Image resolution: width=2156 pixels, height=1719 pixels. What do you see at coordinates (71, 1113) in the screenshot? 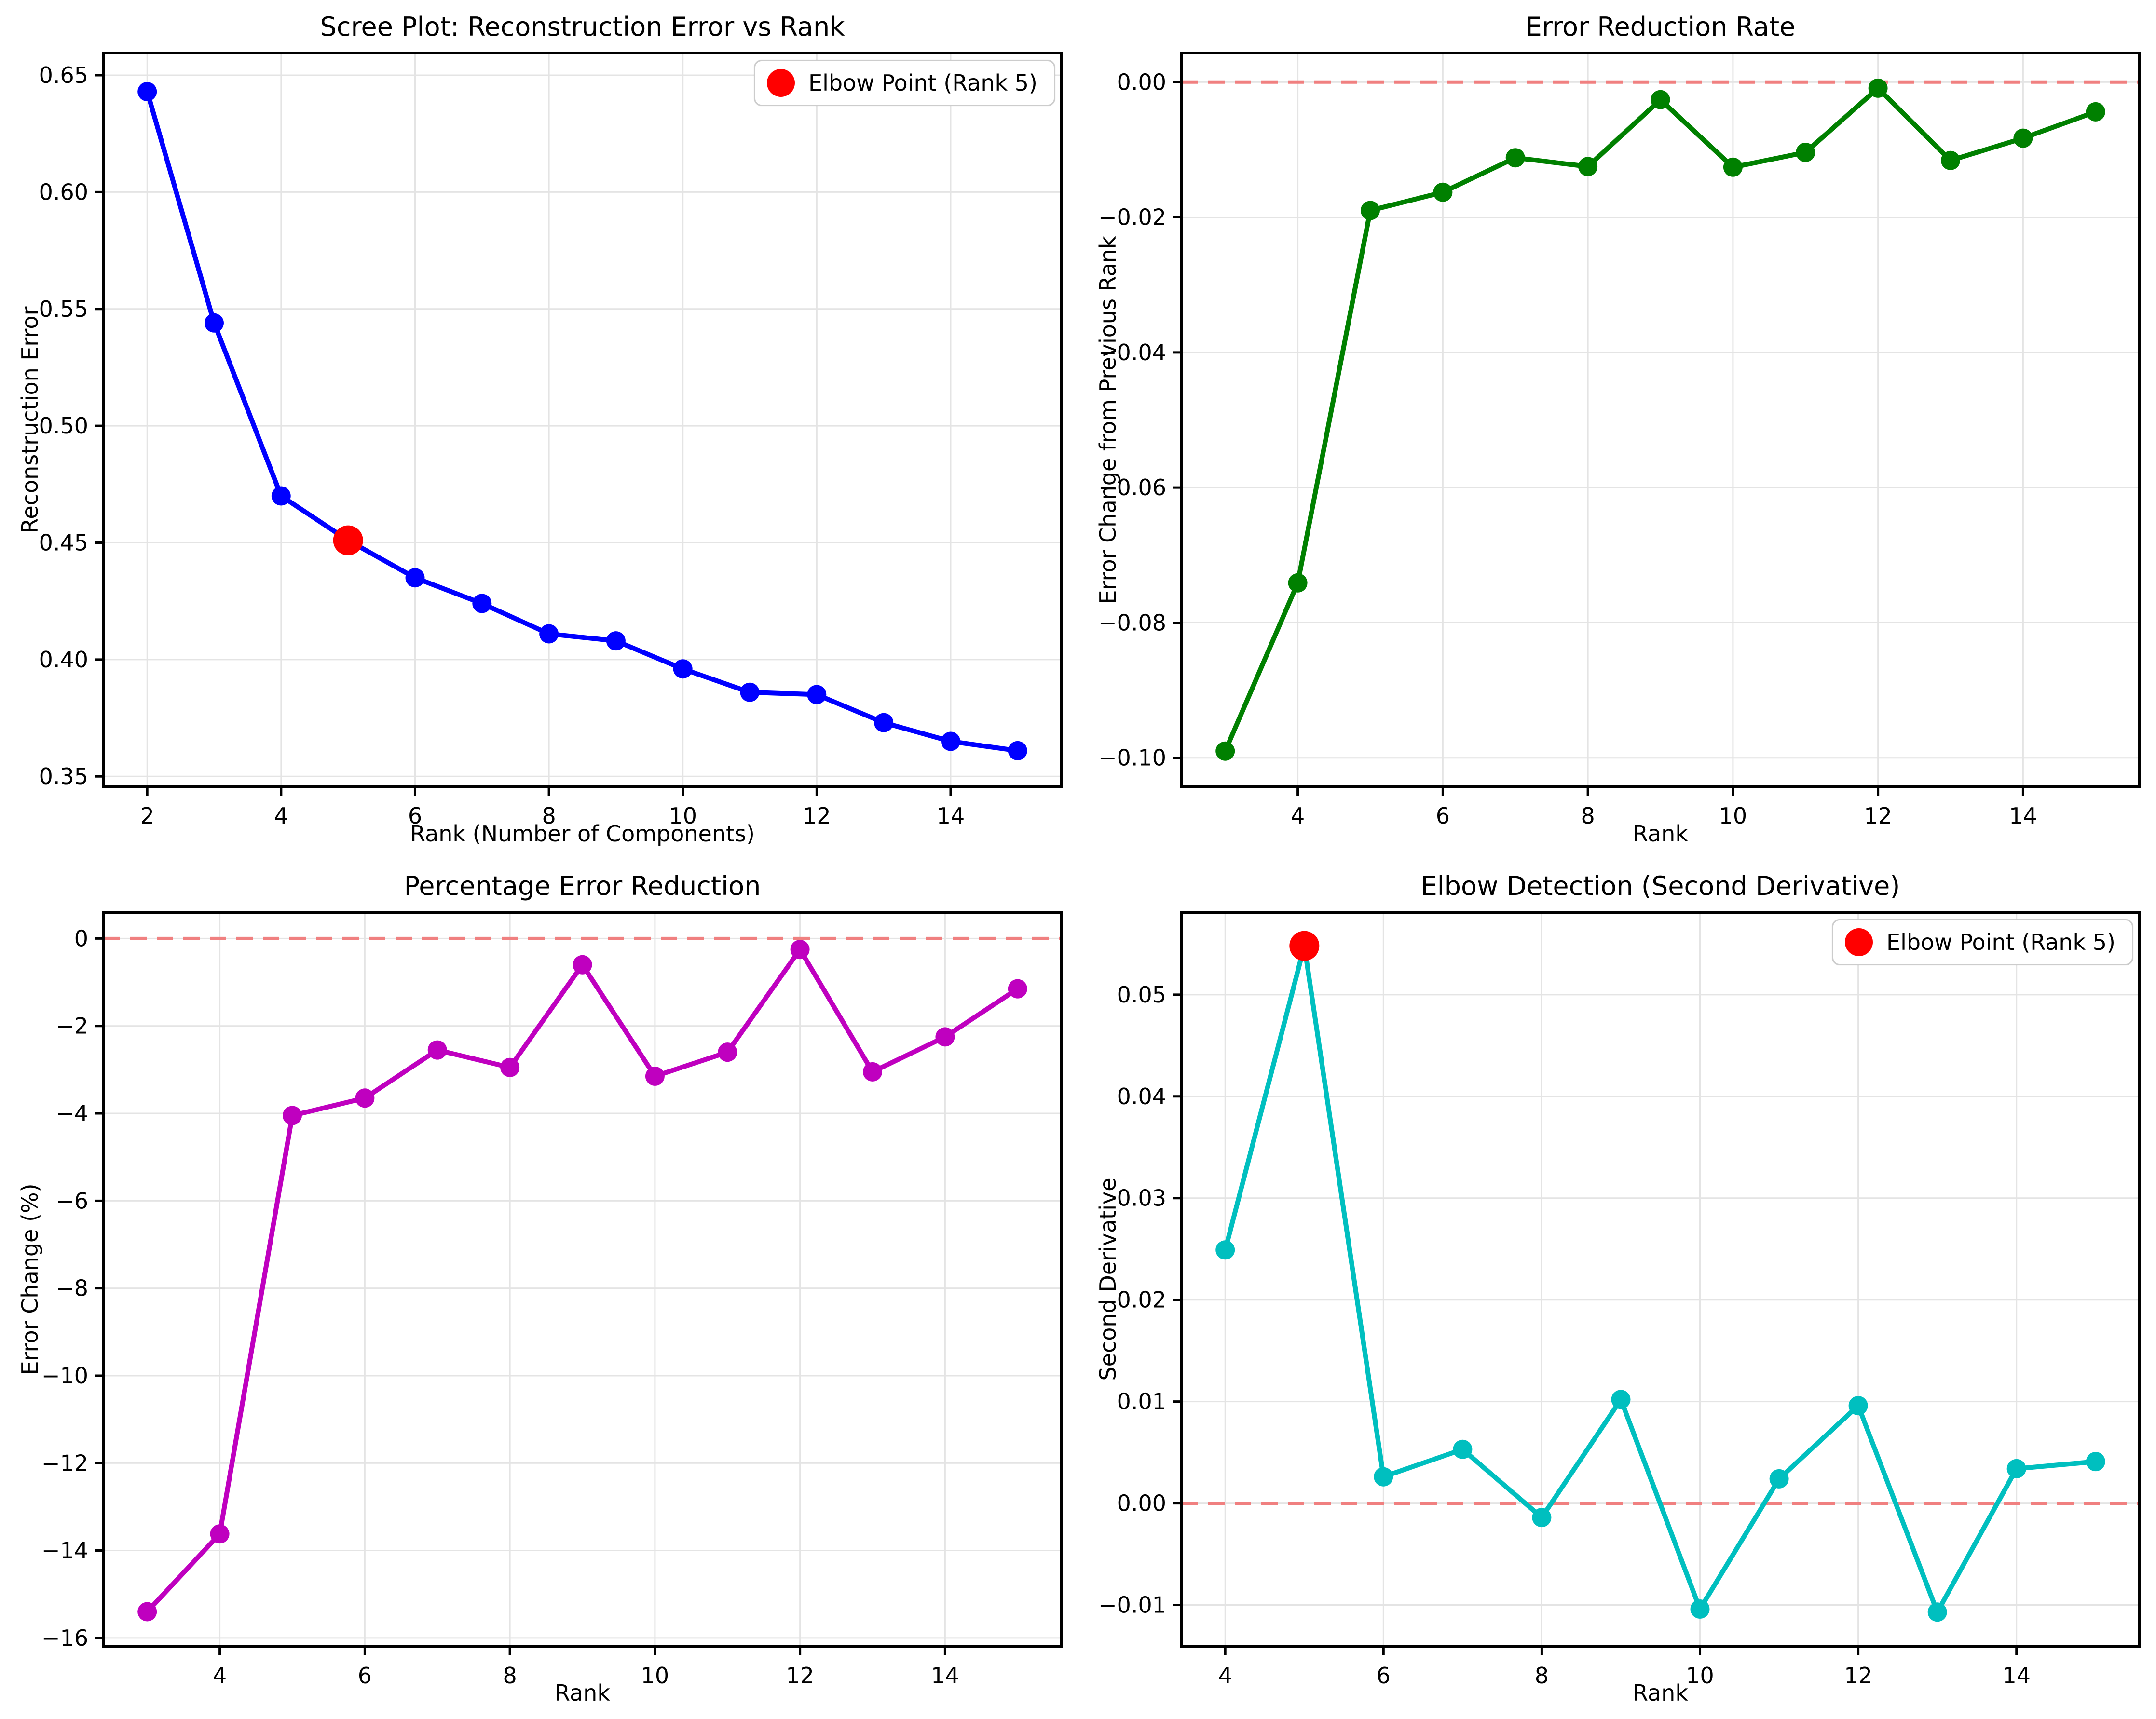
I see `y-tick-label: −4` at bounding box center [71, 1113].